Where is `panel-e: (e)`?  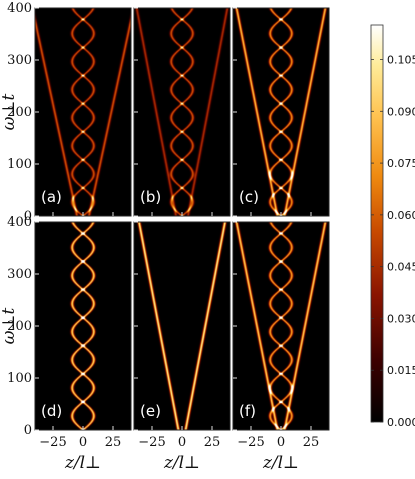 panel-e: (e) is located at coordinates (182, 326).